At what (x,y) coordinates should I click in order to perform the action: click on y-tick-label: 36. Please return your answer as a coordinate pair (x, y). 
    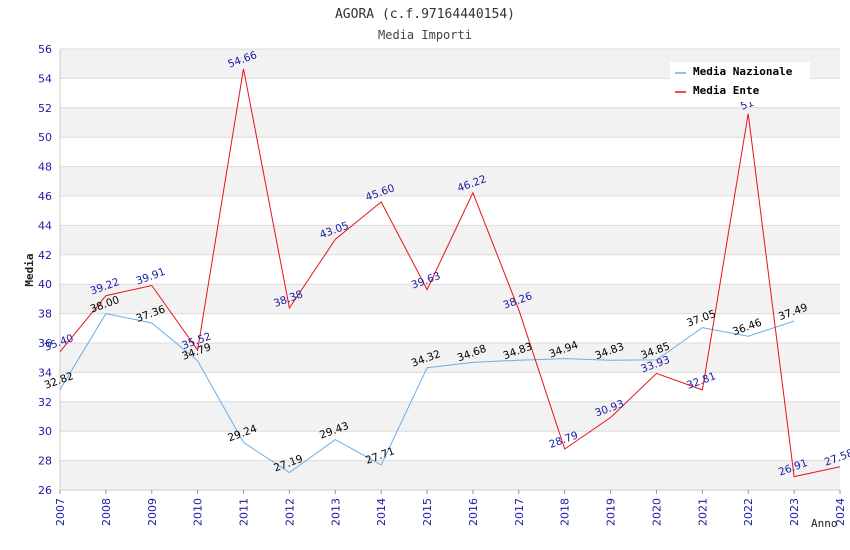
    Looking at the image, I should click on (45, 343).